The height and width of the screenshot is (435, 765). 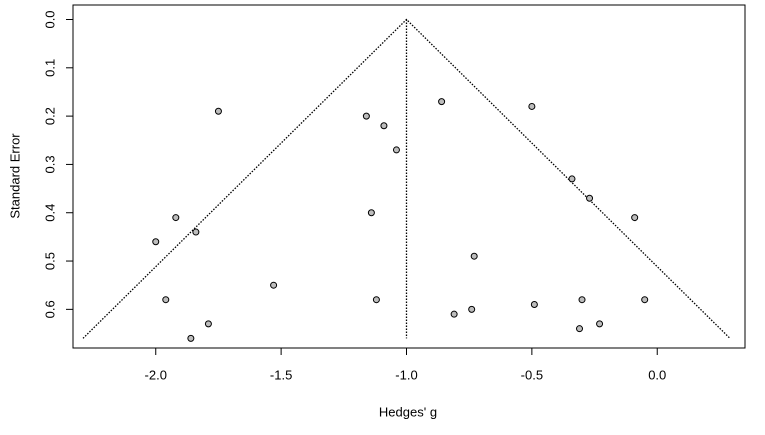 What do you see at coordinates (406, 374) in the screenshot?
I see `x-tick-label: -1.0` at bounding box center [406, 374].